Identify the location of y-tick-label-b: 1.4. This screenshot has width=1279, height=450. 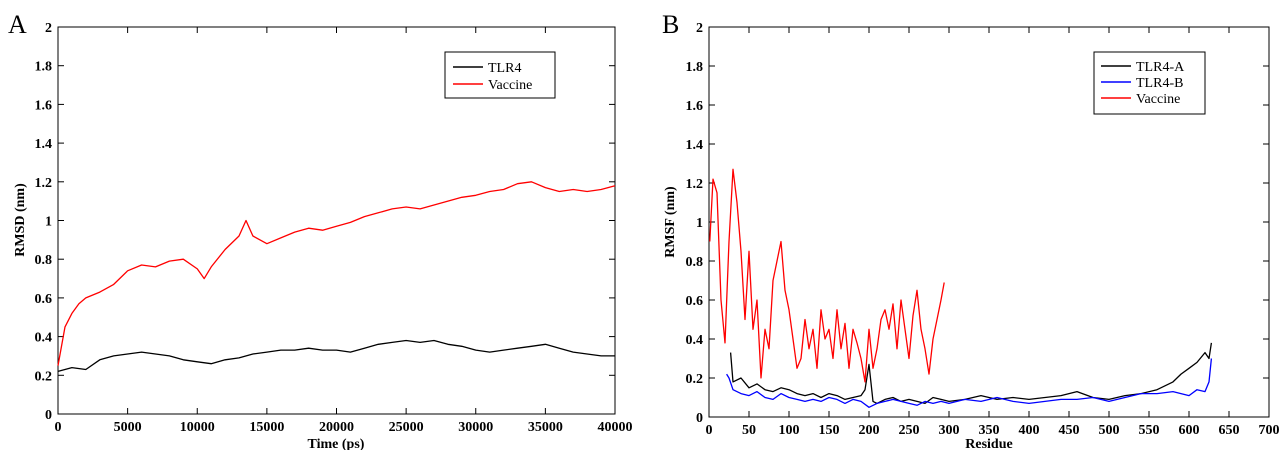
(695, 145).